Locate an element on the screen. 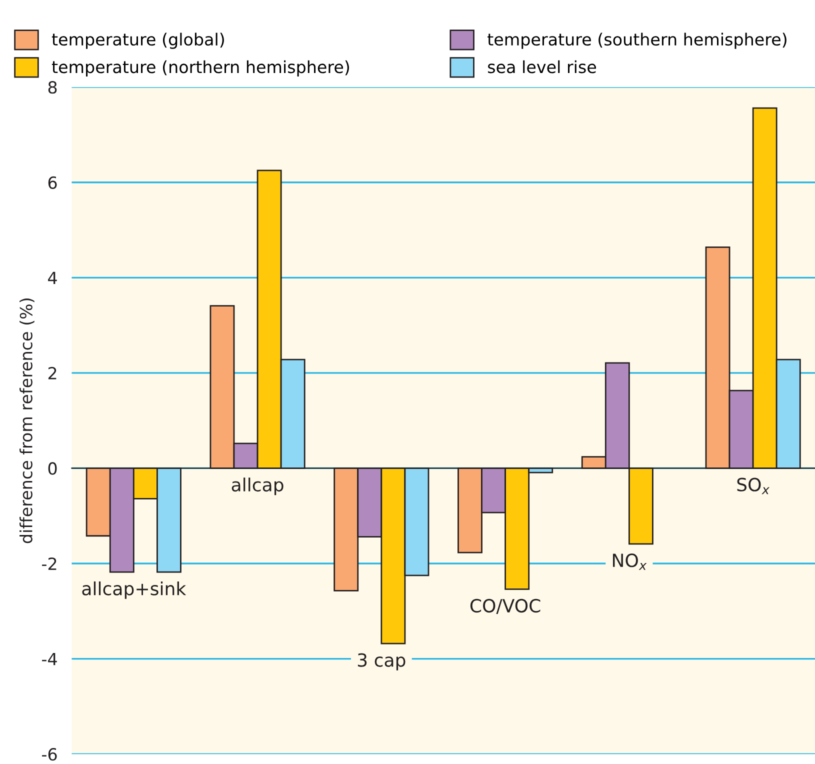 The height and width of the screenshot is (764, 815). legend-label: sea level rise is located at coordinates (542, 67).